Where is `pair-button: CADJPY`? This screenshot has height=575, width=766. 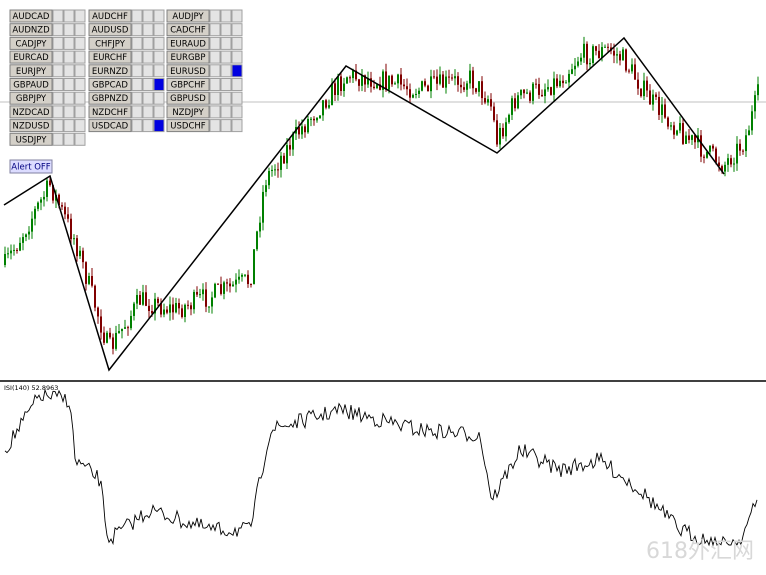 pair-button: CADJPY is located at coordinates (47, 43).